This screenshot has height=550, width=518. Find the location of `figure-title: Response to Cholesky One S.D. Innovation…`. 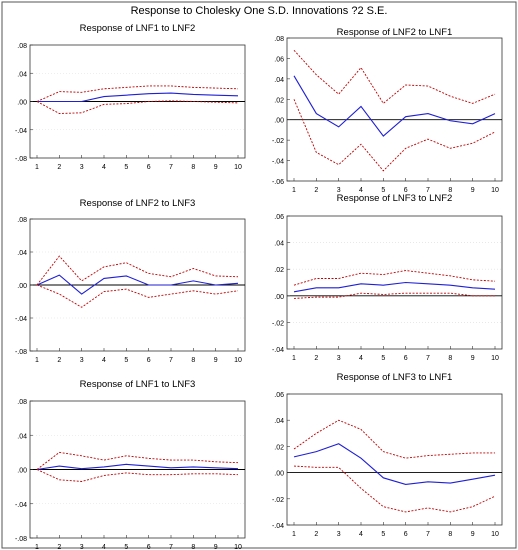

figure-title: Response to Cholesky One S.D. Innovation… is located at coordinates (259, 11).